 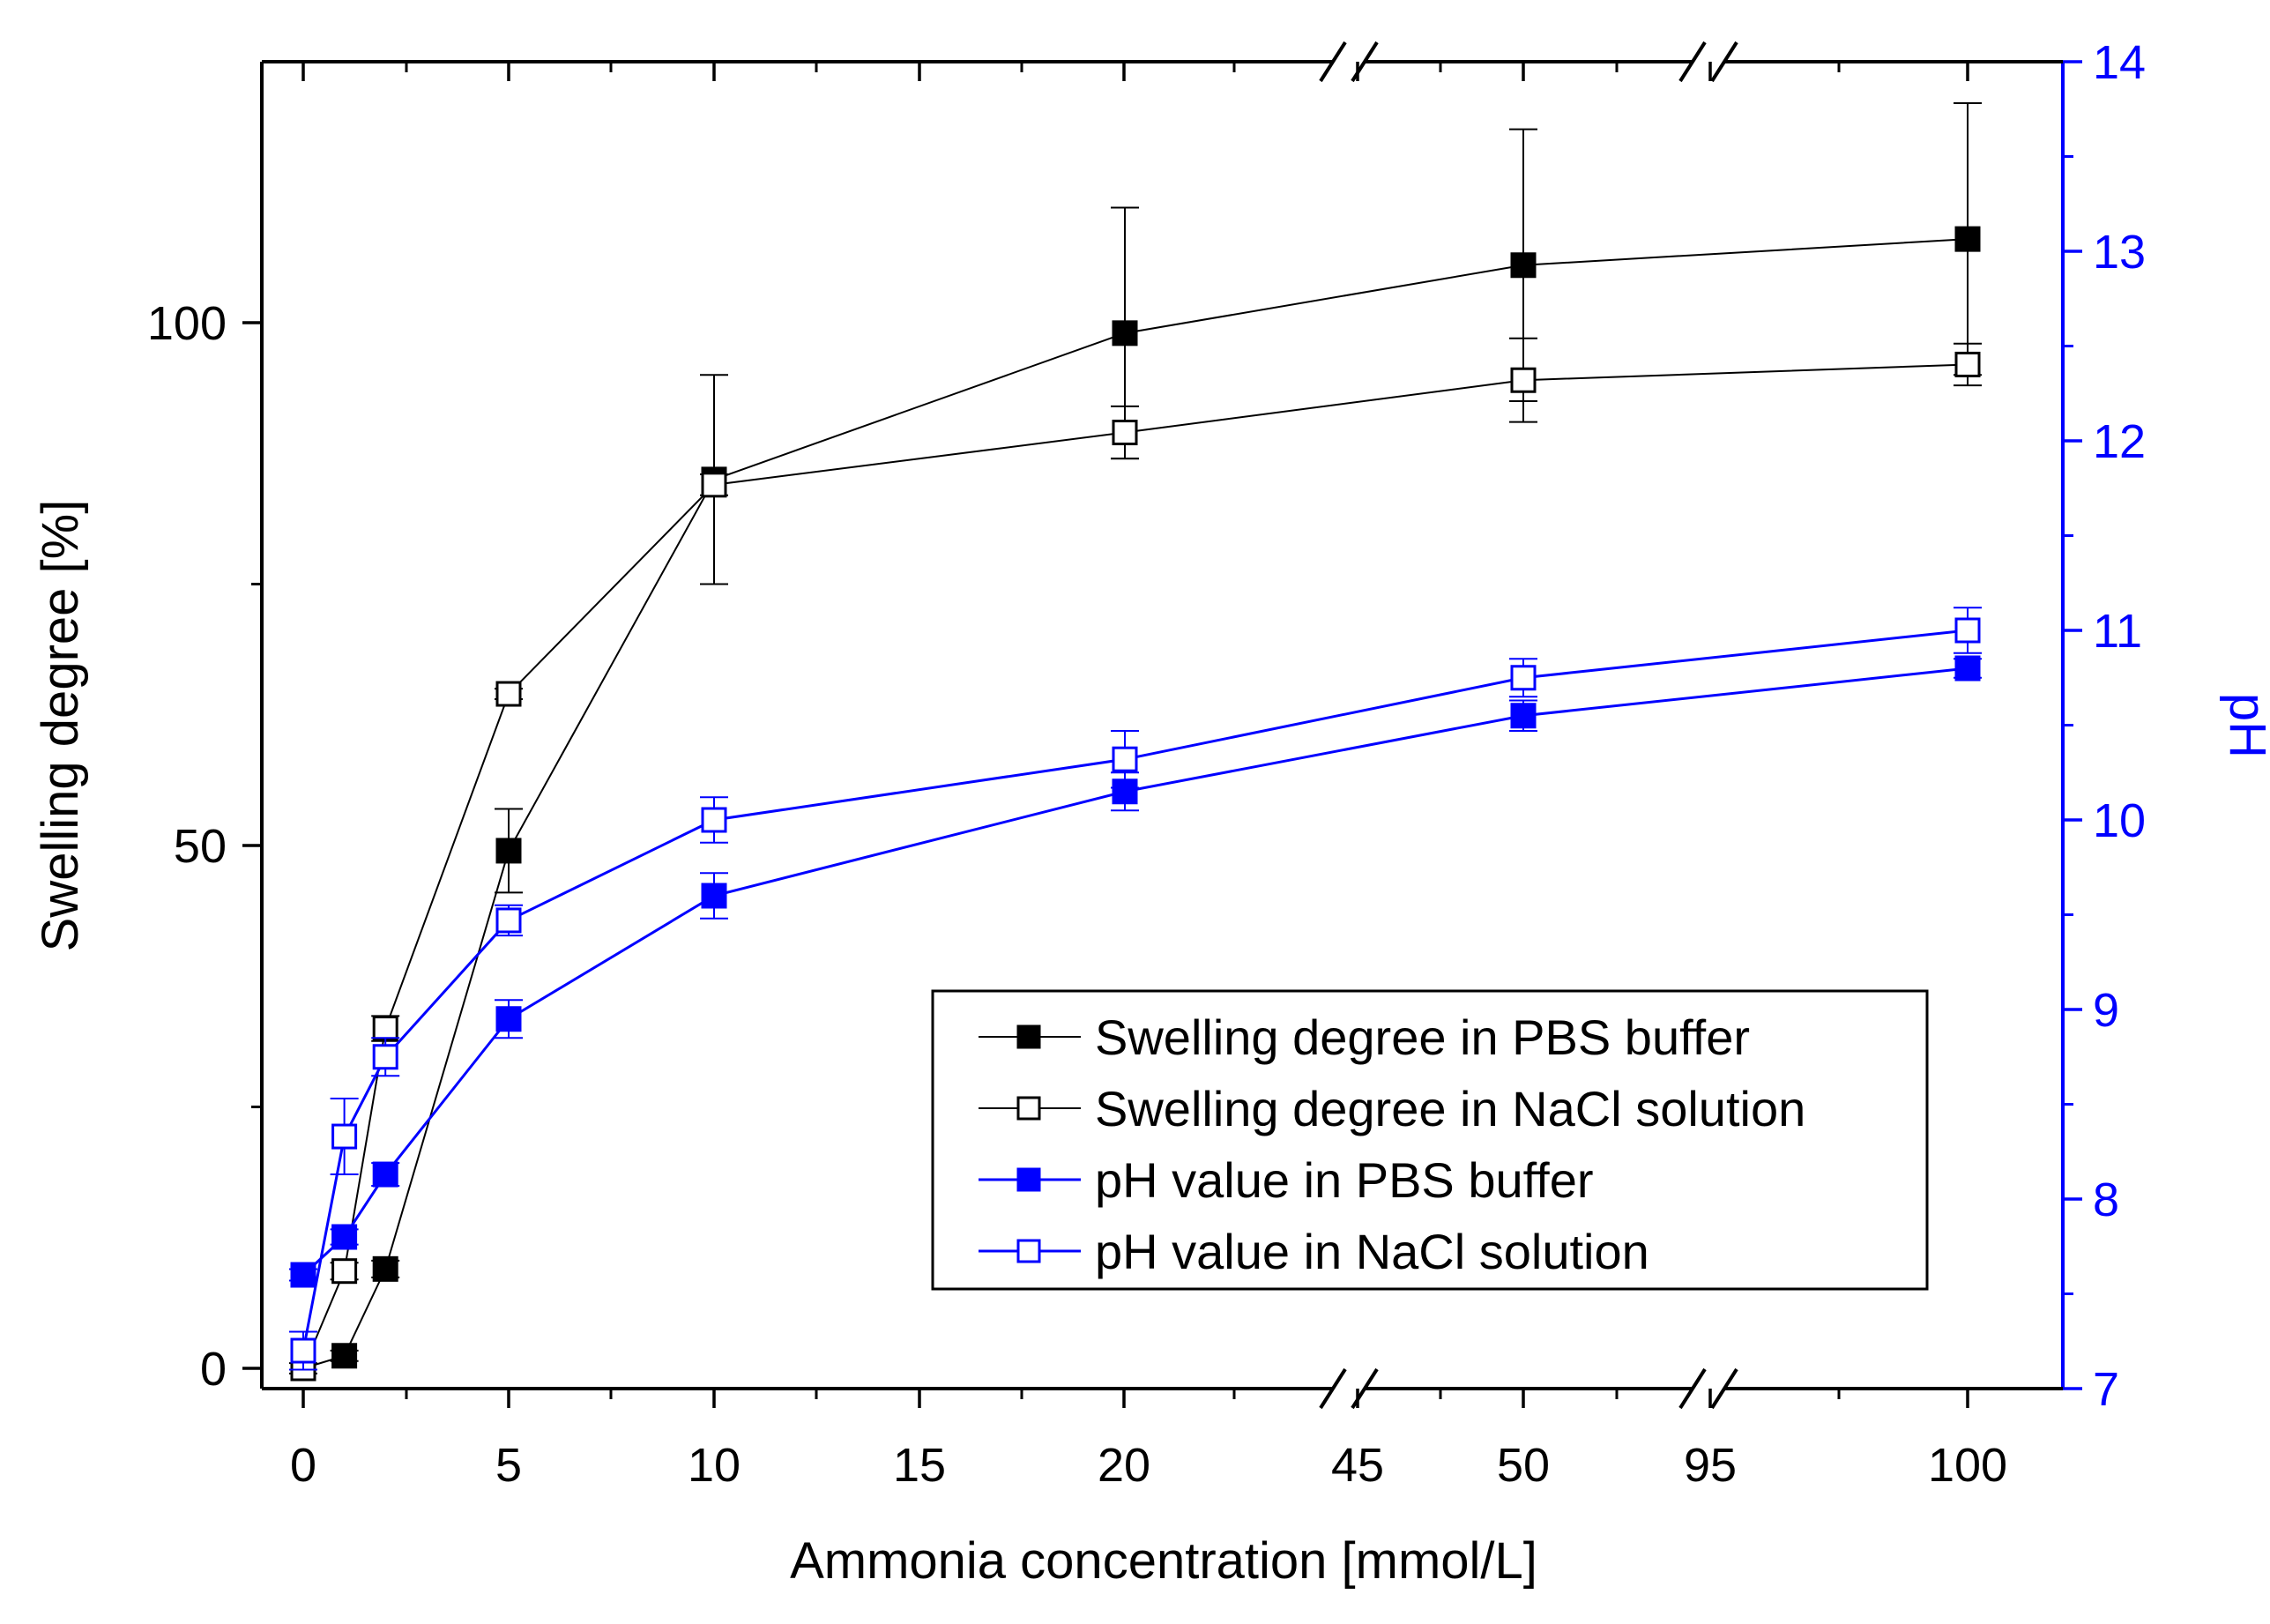 What do you see at coordinates (1430, 1140) in the screenshot?
I see `legend-box` at bounding box center [1430, 1140].